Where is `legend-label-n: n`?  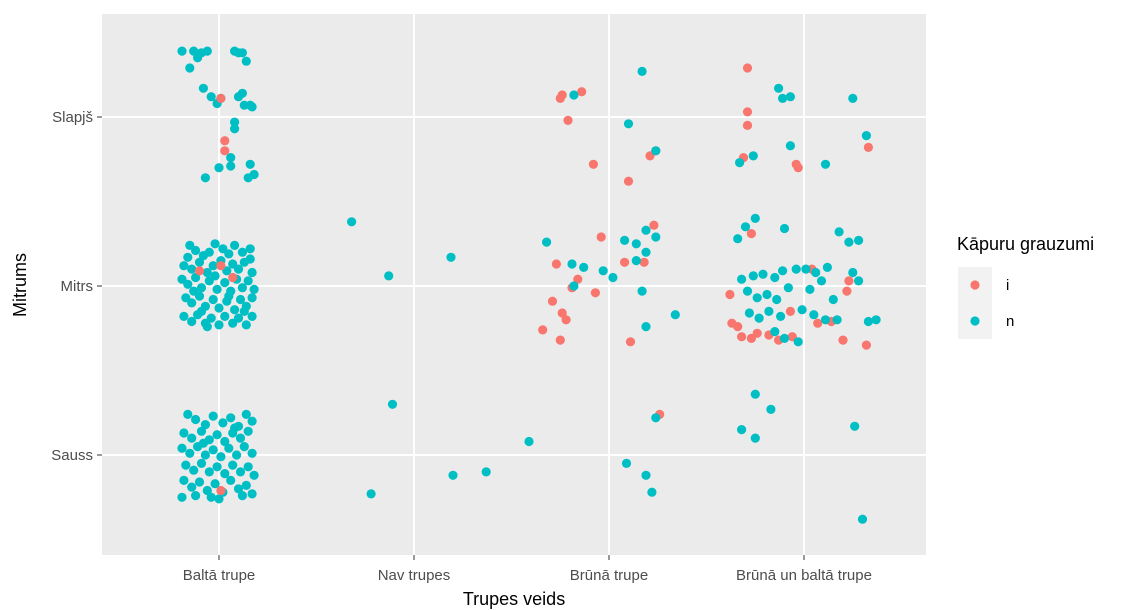
legend-label-n: n is located at coordinates (1010, 321).